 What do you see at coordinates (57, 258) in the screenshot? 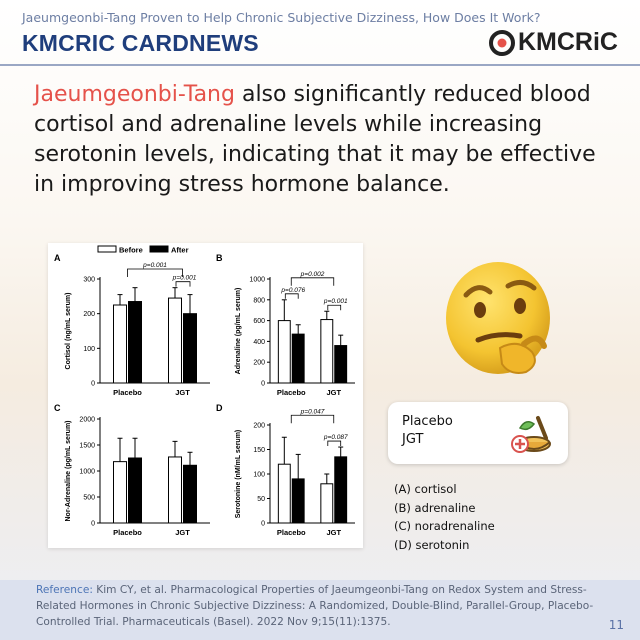
I see `panel-letter: A` at bounding box center [57, 258].